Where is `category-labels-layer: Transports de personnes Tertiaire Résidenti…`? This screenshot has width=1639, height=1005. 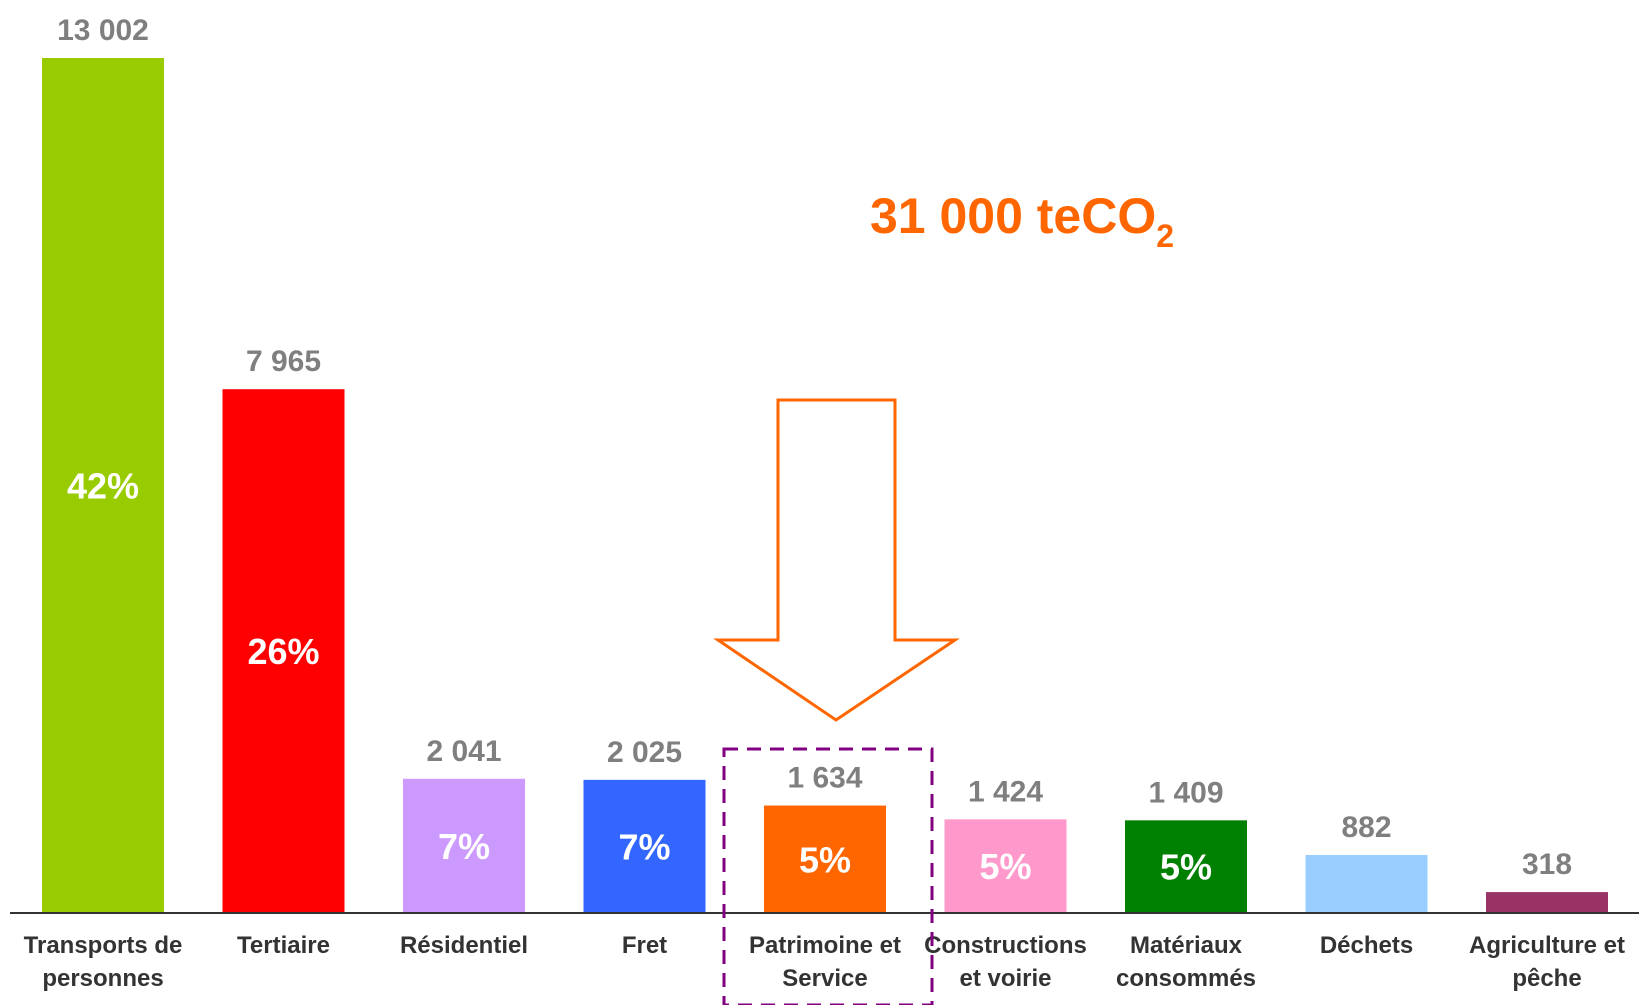 category-labels-layer: Transports de personnes Tertiaire Résidenti… is located at coordinates (824, 962).